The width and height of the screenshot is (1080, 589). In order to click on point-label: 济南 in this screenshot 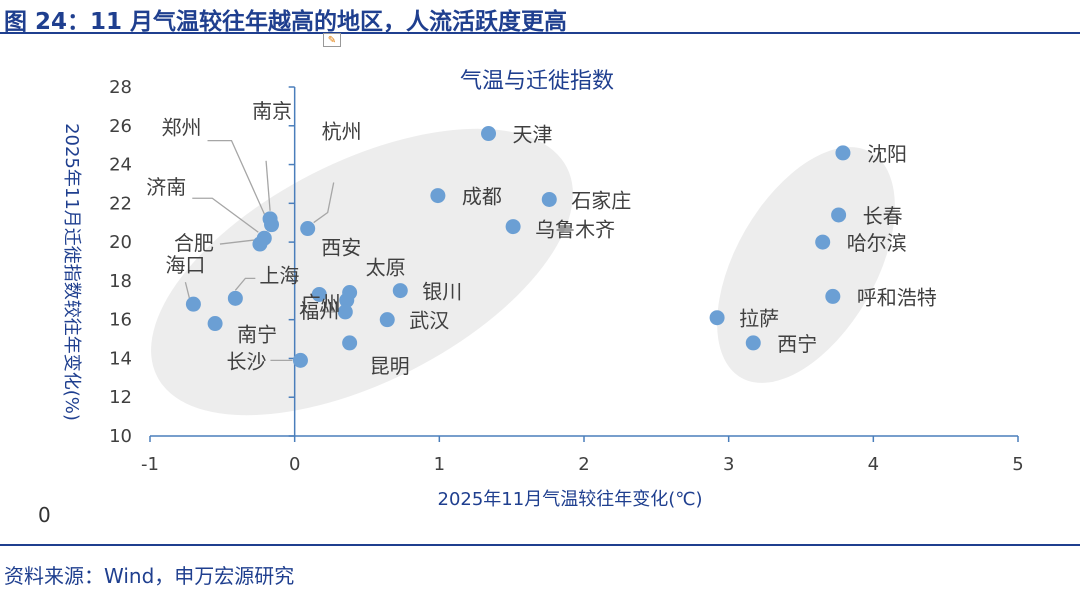, I will do `click(166, 187)`.